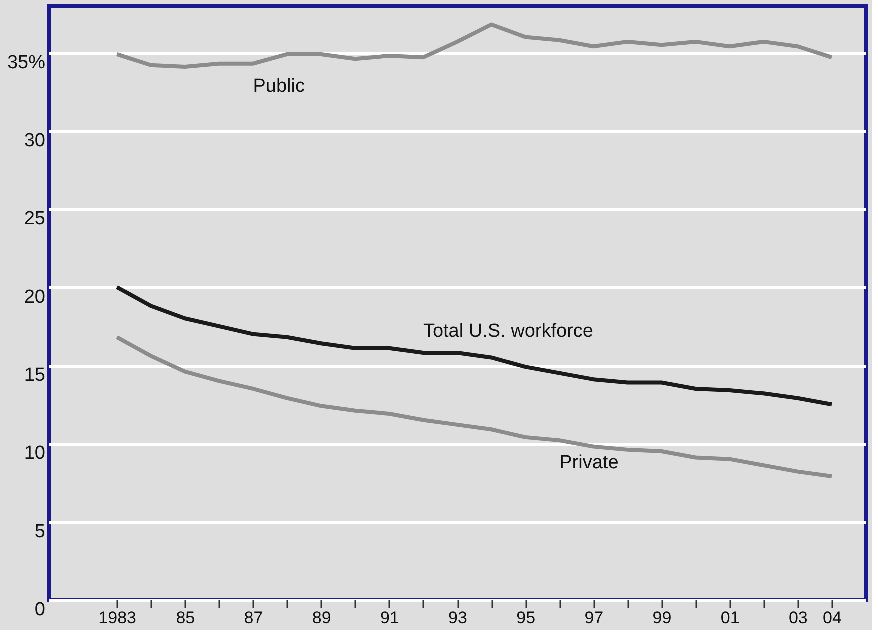 The width and height of the screenshot is (878, 636). What do you see at coordinates (40, 610) in the screenshot?
I see `y-tick-label: 0` at bounding box center [40, 610].